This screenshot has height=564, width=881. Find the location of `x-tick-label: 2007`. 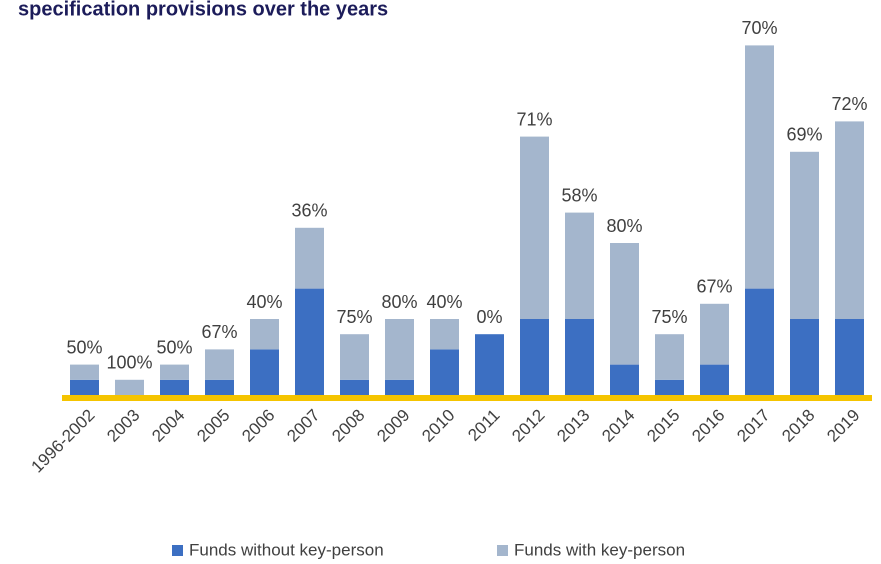

x-tick-label: 2007 is located at coordinates (303, 426).